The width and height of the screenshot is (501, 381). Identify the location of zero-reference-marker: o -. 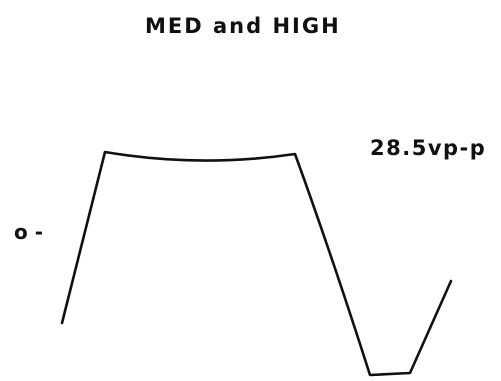
(29, 232).